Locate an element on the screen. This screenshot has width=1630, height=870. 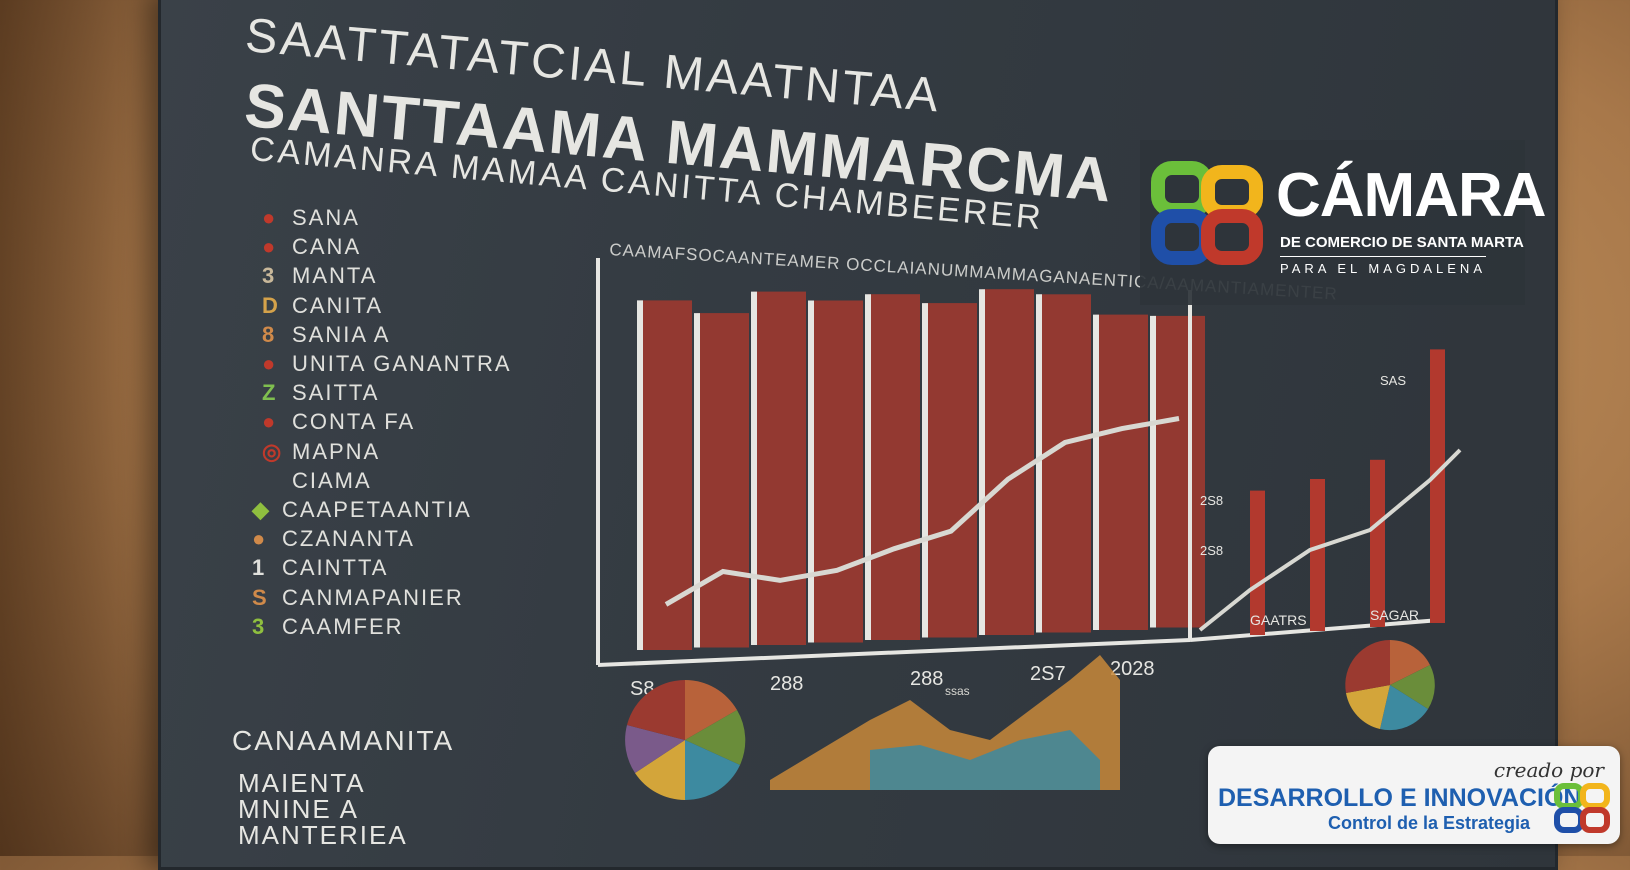
legend-item: ● CONTA FA is located at coordinates (338, 422).